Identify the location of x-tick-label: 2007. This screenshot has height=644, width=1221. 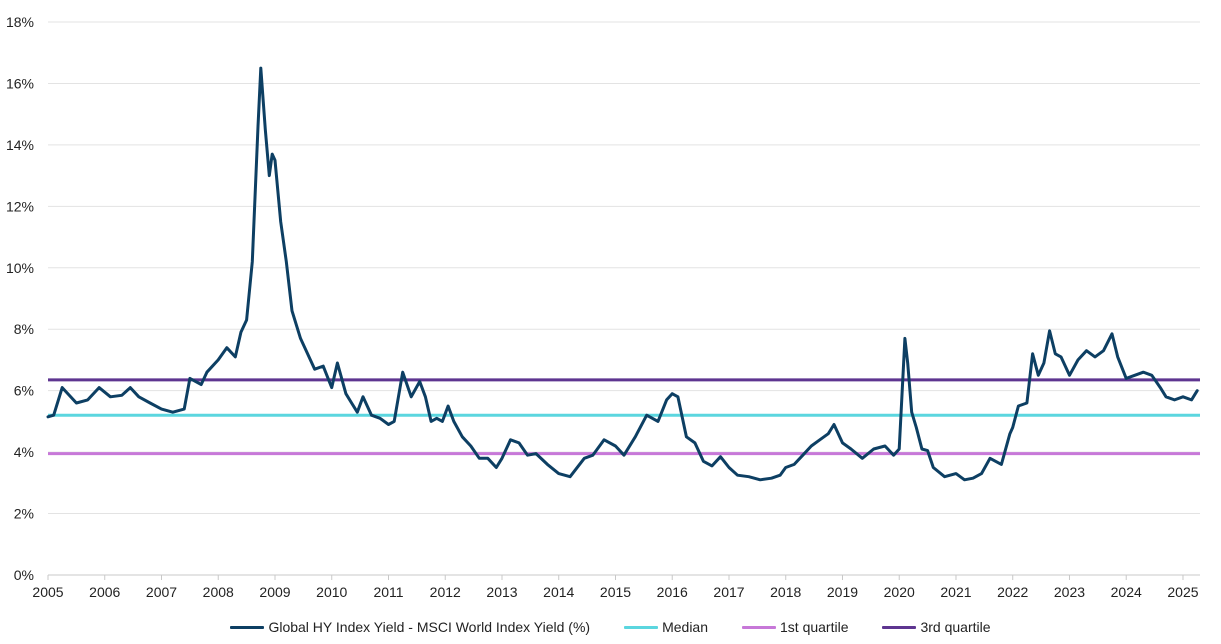
(161, 592).